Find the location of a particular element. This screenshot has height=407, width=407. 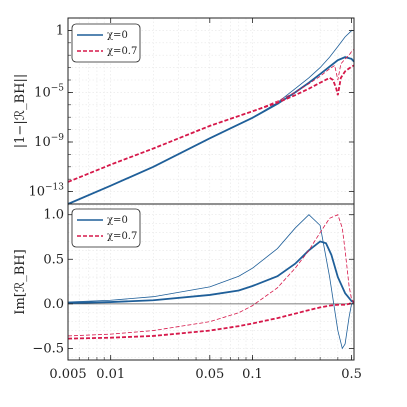

bottom-y-tick-label: 0.0 is located at coordinates (53, 304).